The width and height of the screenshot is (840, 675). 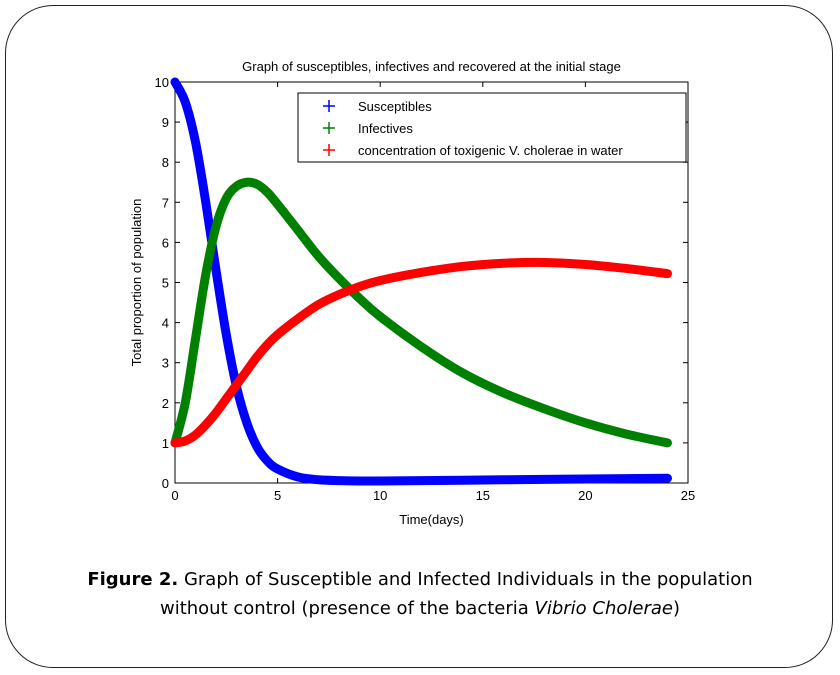 What do you see at coordinates (165, 162) in the screenshot?
I see `y-tick-label: 8` at bounding box center [165, 162].